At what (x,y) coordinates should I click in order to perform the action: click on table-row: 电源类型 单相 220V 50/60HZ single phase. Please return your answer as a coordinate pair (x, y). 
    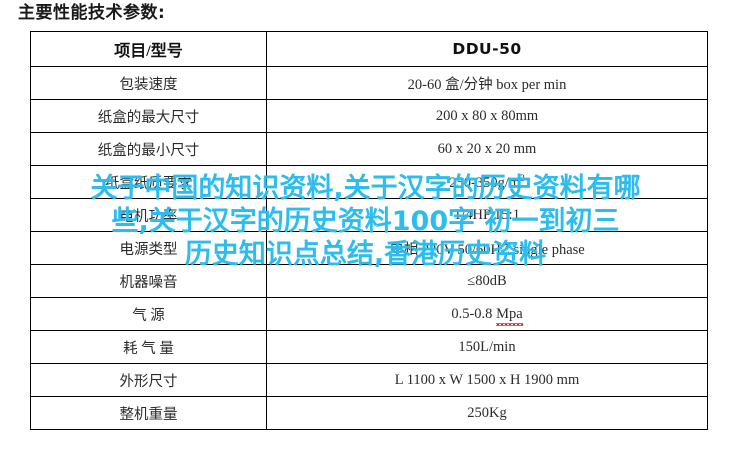
    Looking at the image, I should click on (369, 248).